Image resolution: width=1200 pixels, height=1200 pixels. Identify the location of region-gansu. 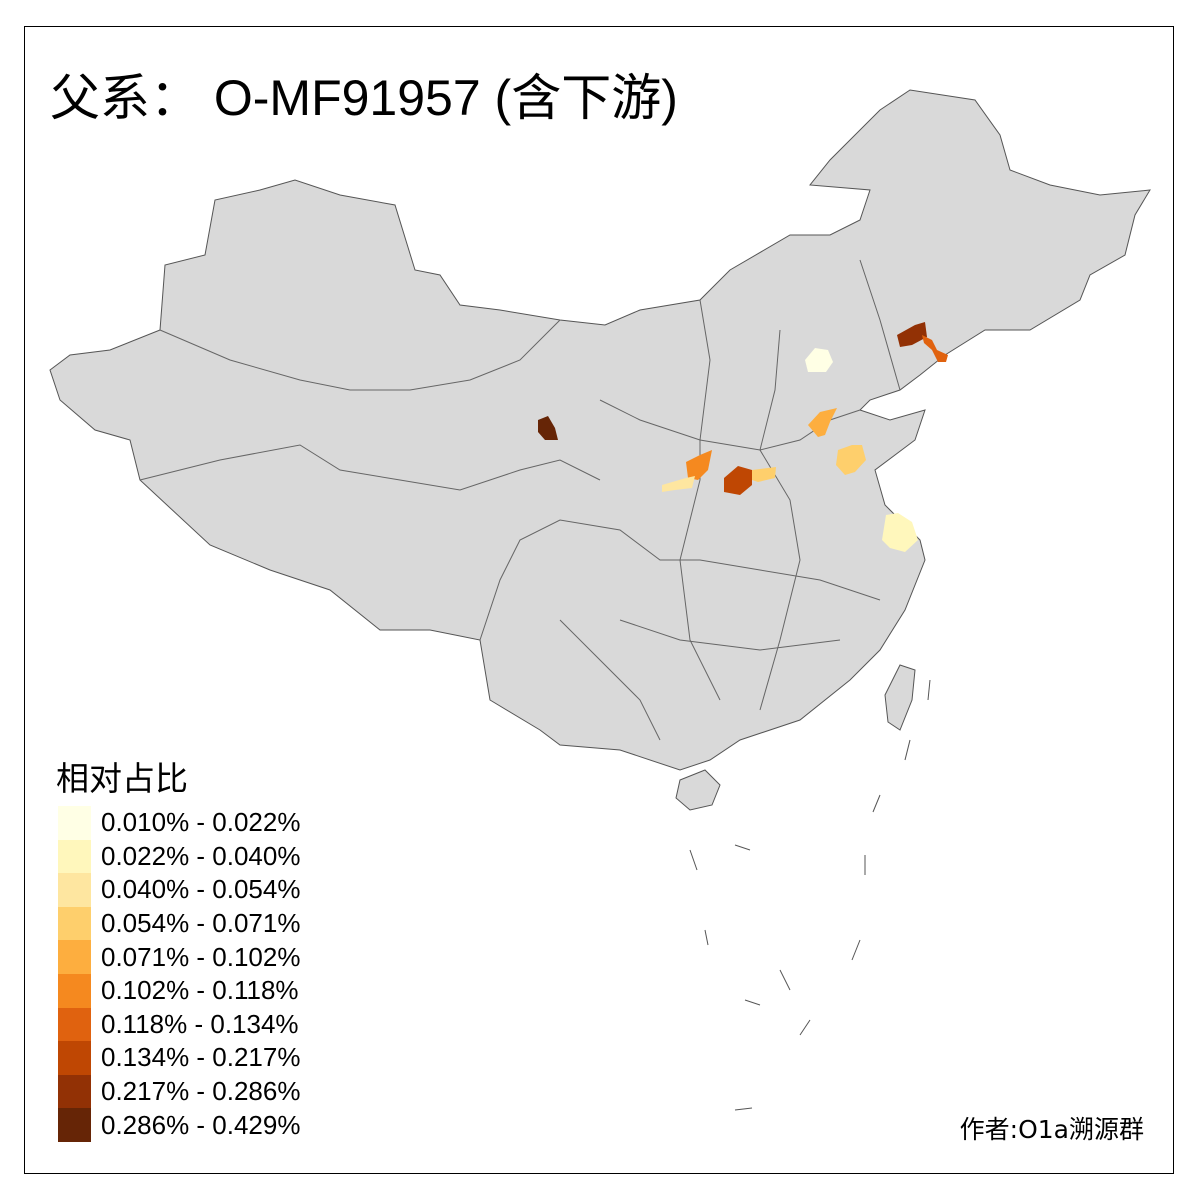
(548, 428).